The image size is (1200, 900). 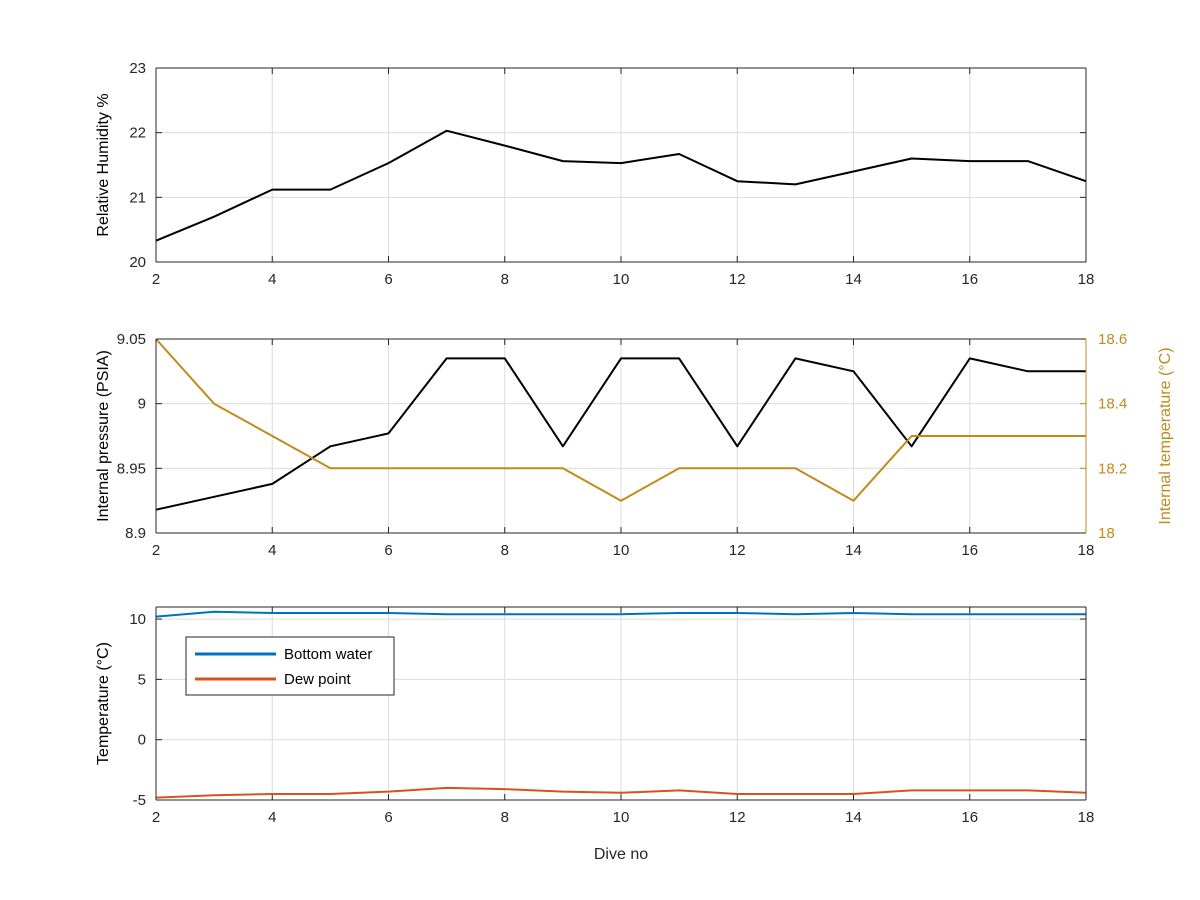 What do you see at coordinates (103, 164) in the screenshot?
I see `y-axis-label: Relative Humidity %` at bounding box center [103, 164].